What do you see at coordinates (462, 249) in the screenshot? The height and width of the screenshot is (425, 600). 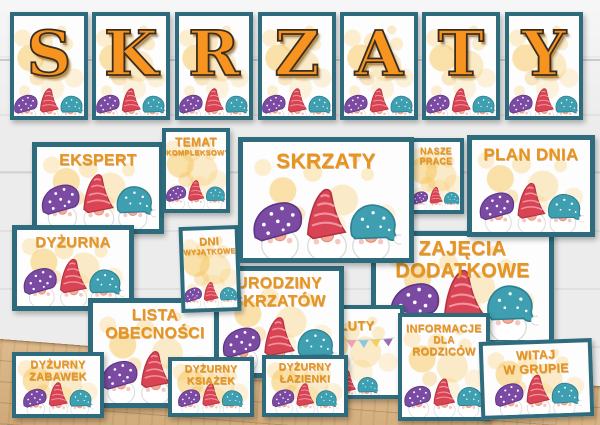 I see `card-title: ZAJĘCIA` at bounding box center [462, 249].